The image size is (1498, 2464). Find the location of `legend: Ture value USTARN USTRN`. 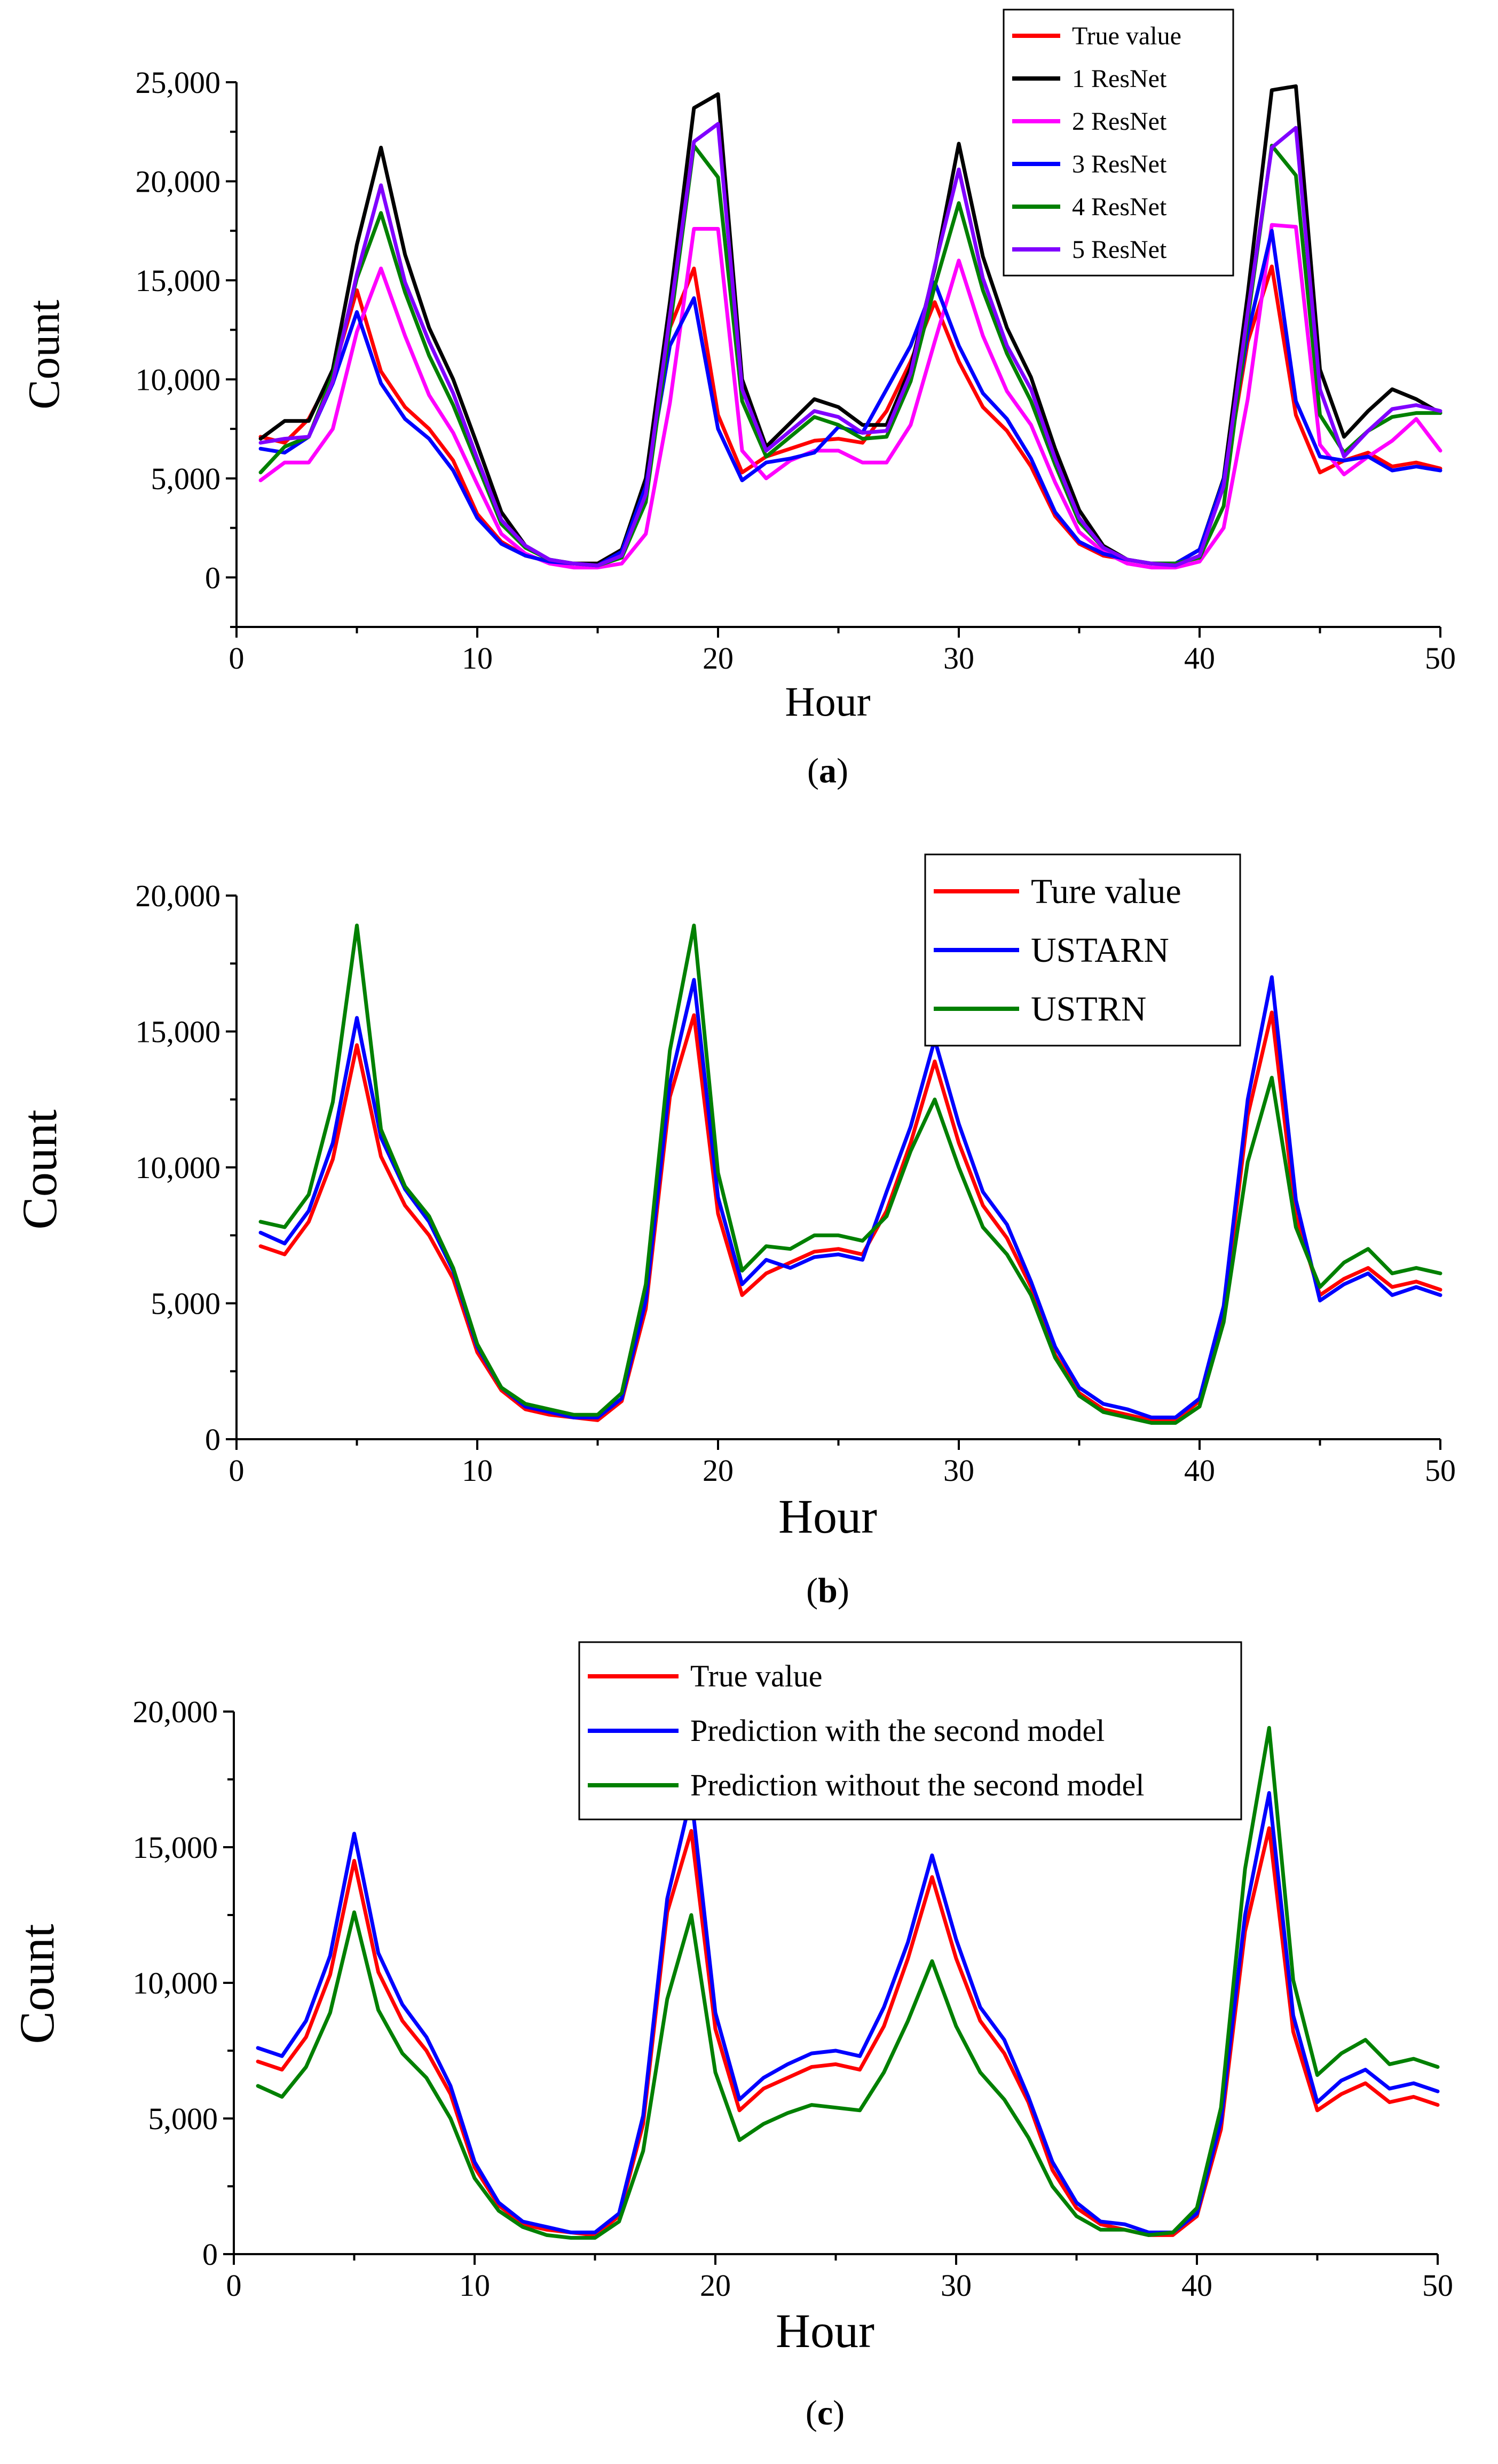

legend: Ture value USTARN USTRN is located at coordinates (1083, 950).